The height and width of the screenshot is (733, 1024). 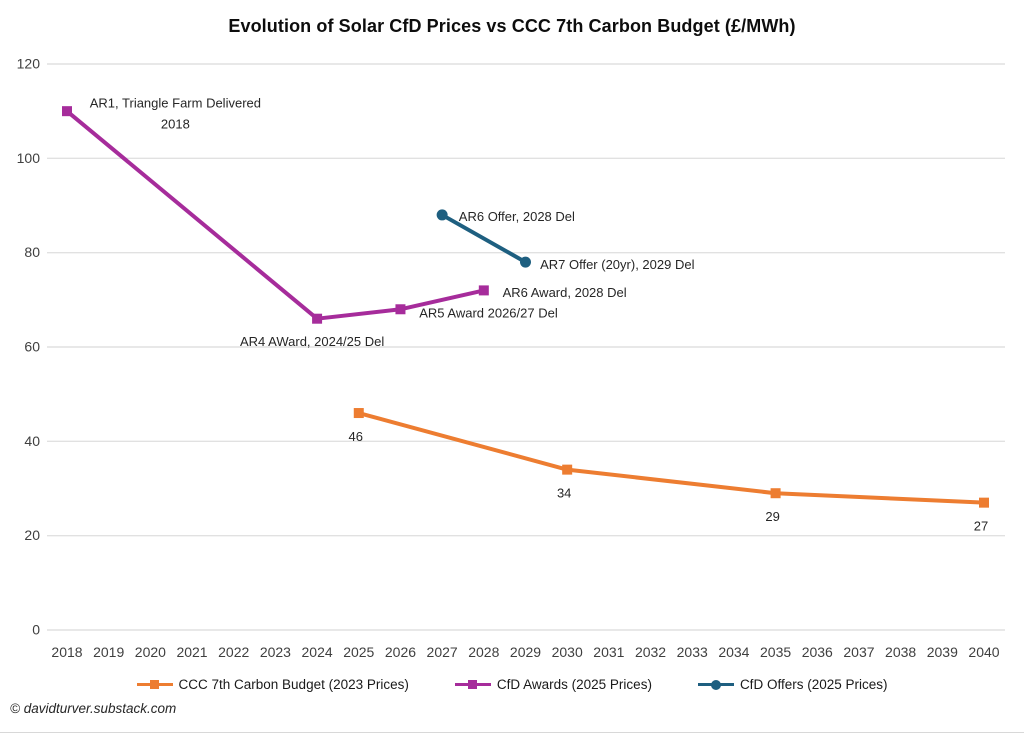 What do you see at coordinates (817, 652) in the screenshot?
I see `x-tick-label: 2036` at bounding box center [817, 652].